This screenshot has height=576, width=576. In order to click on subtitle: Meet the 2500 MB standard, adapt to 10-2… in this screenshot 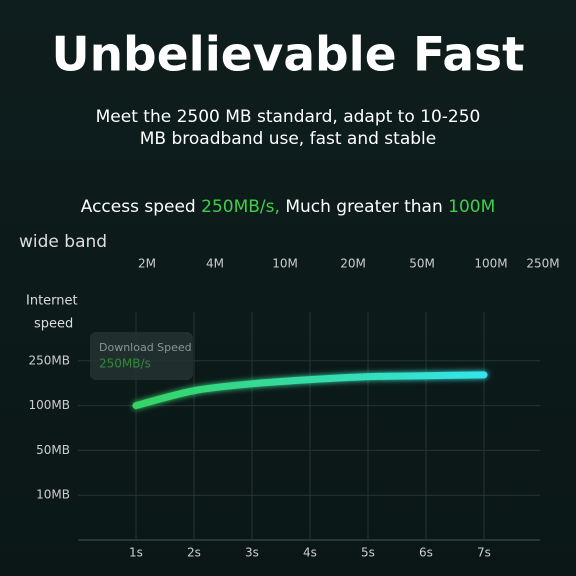, I will do `click(288, 117)`.